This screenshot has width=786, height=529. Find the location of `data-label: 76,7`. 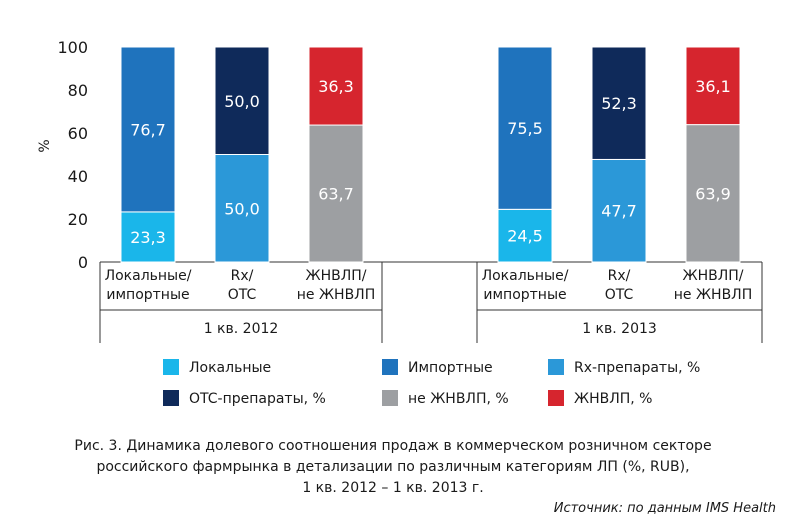

data-label: 76,7 is located at coordinates (148, 129).